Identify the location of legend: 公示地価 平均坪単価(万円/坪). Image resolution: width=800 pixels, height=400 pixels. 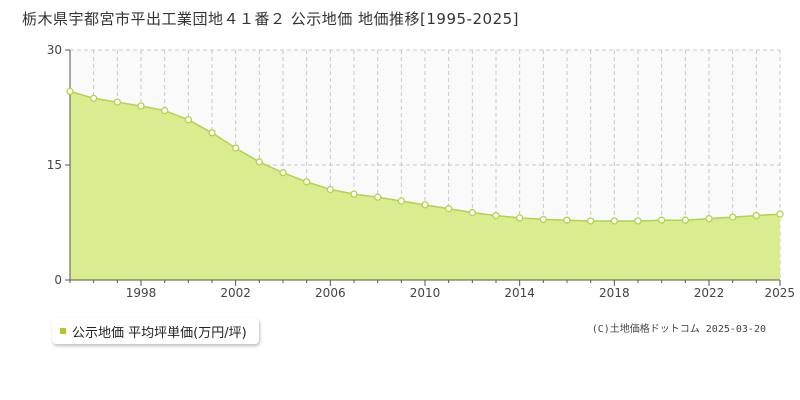
(155, 331).